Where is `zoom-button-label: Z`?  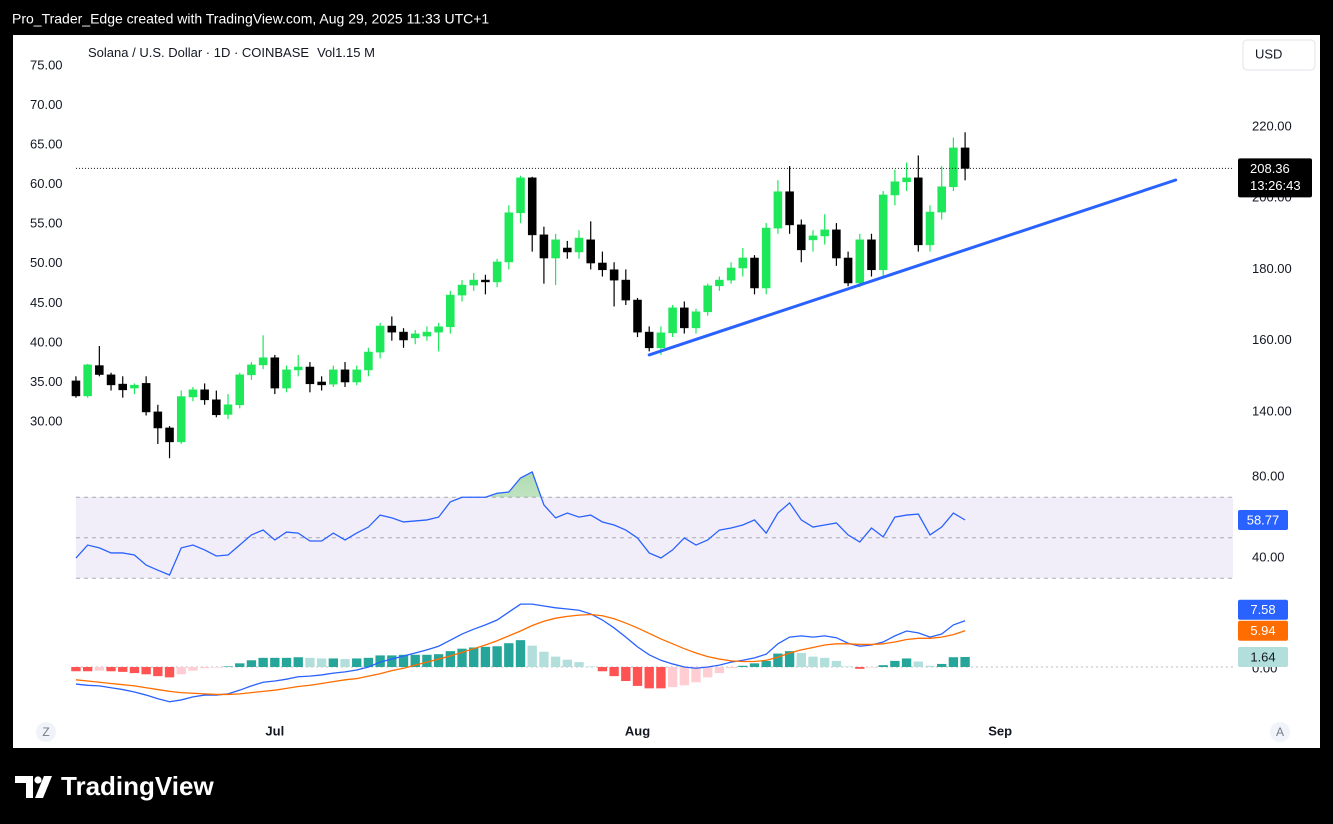
zoom-button-label: Z is located at coordinates (45, 732).